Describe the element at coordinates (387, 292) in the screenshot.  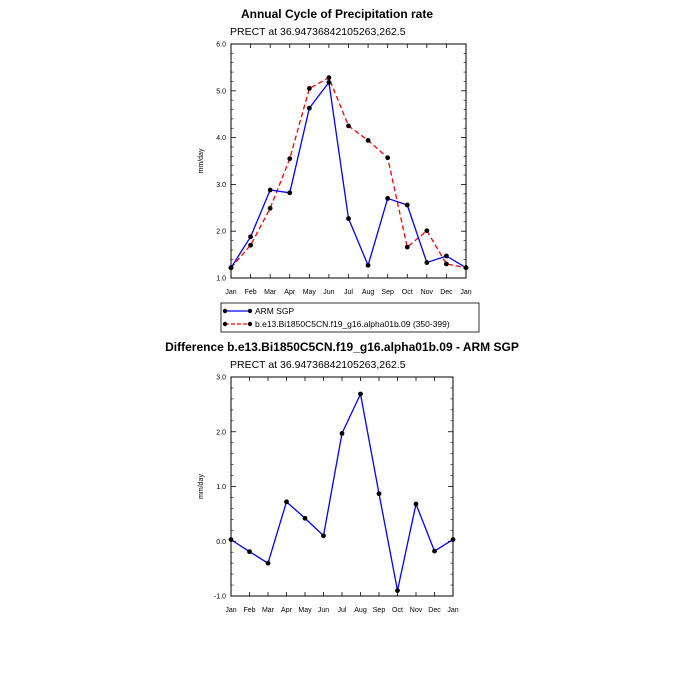
I see `chart1-xtick-label: Sep` at that location.